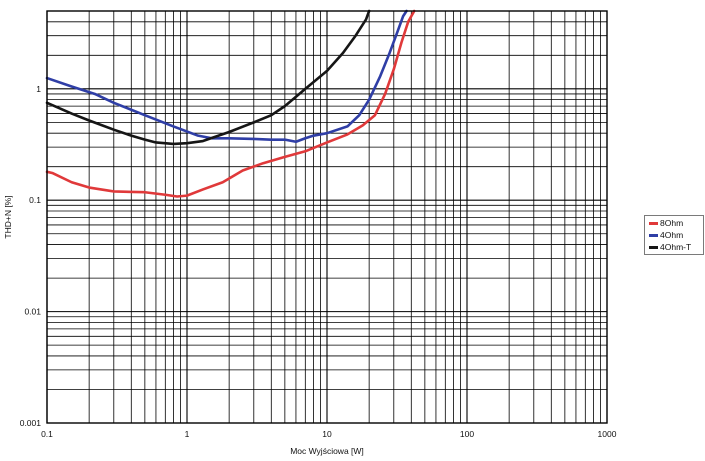 The height and width of the screenshot is (461, 705). What do you see at coordinates (467, 434) in the screenshot?
I see `x-tick-label: 100` at bounding box center [467, 434].